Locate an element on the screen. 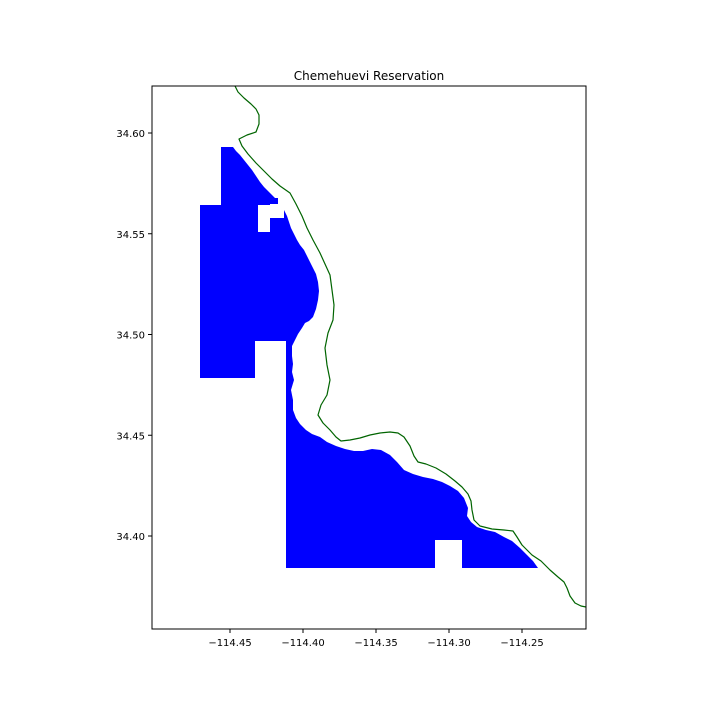 Image resolution: width=720 pixels, height=720 pixels. y-tick-label: 34.50 is located at coordinates (130, 336).